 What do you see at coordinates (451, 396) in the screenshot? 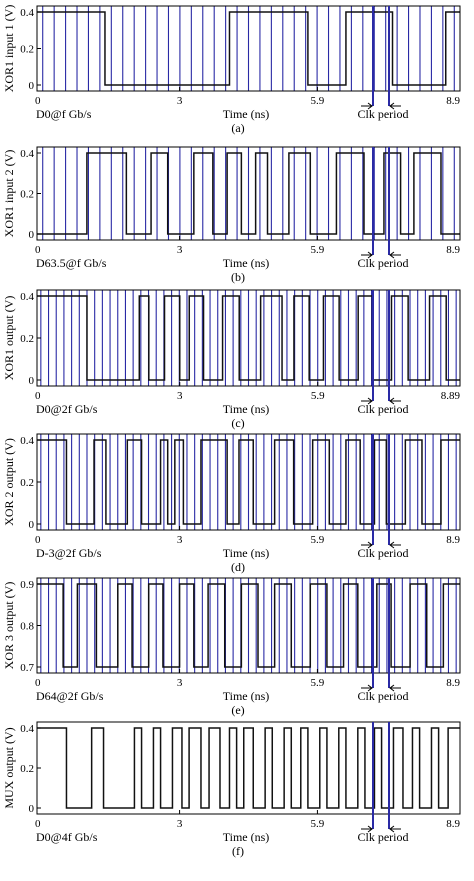
I see `x-tick-label: 8.89` at bounding box center [451, 396].